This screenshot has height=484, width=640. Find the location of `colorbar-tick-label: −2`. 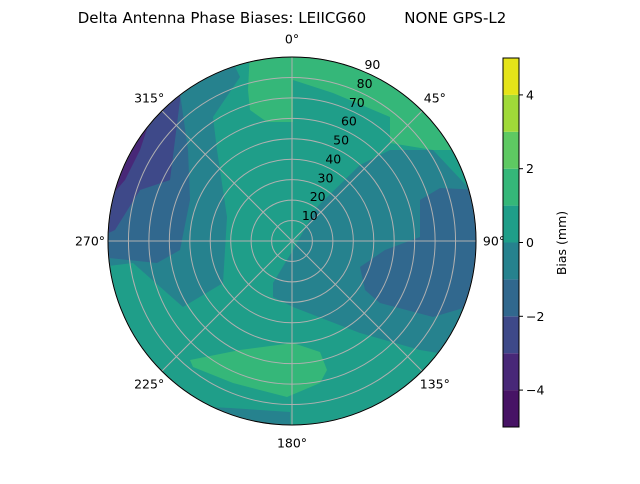

colorbar-tick-label: −2 is located at coordinates (535, 316).